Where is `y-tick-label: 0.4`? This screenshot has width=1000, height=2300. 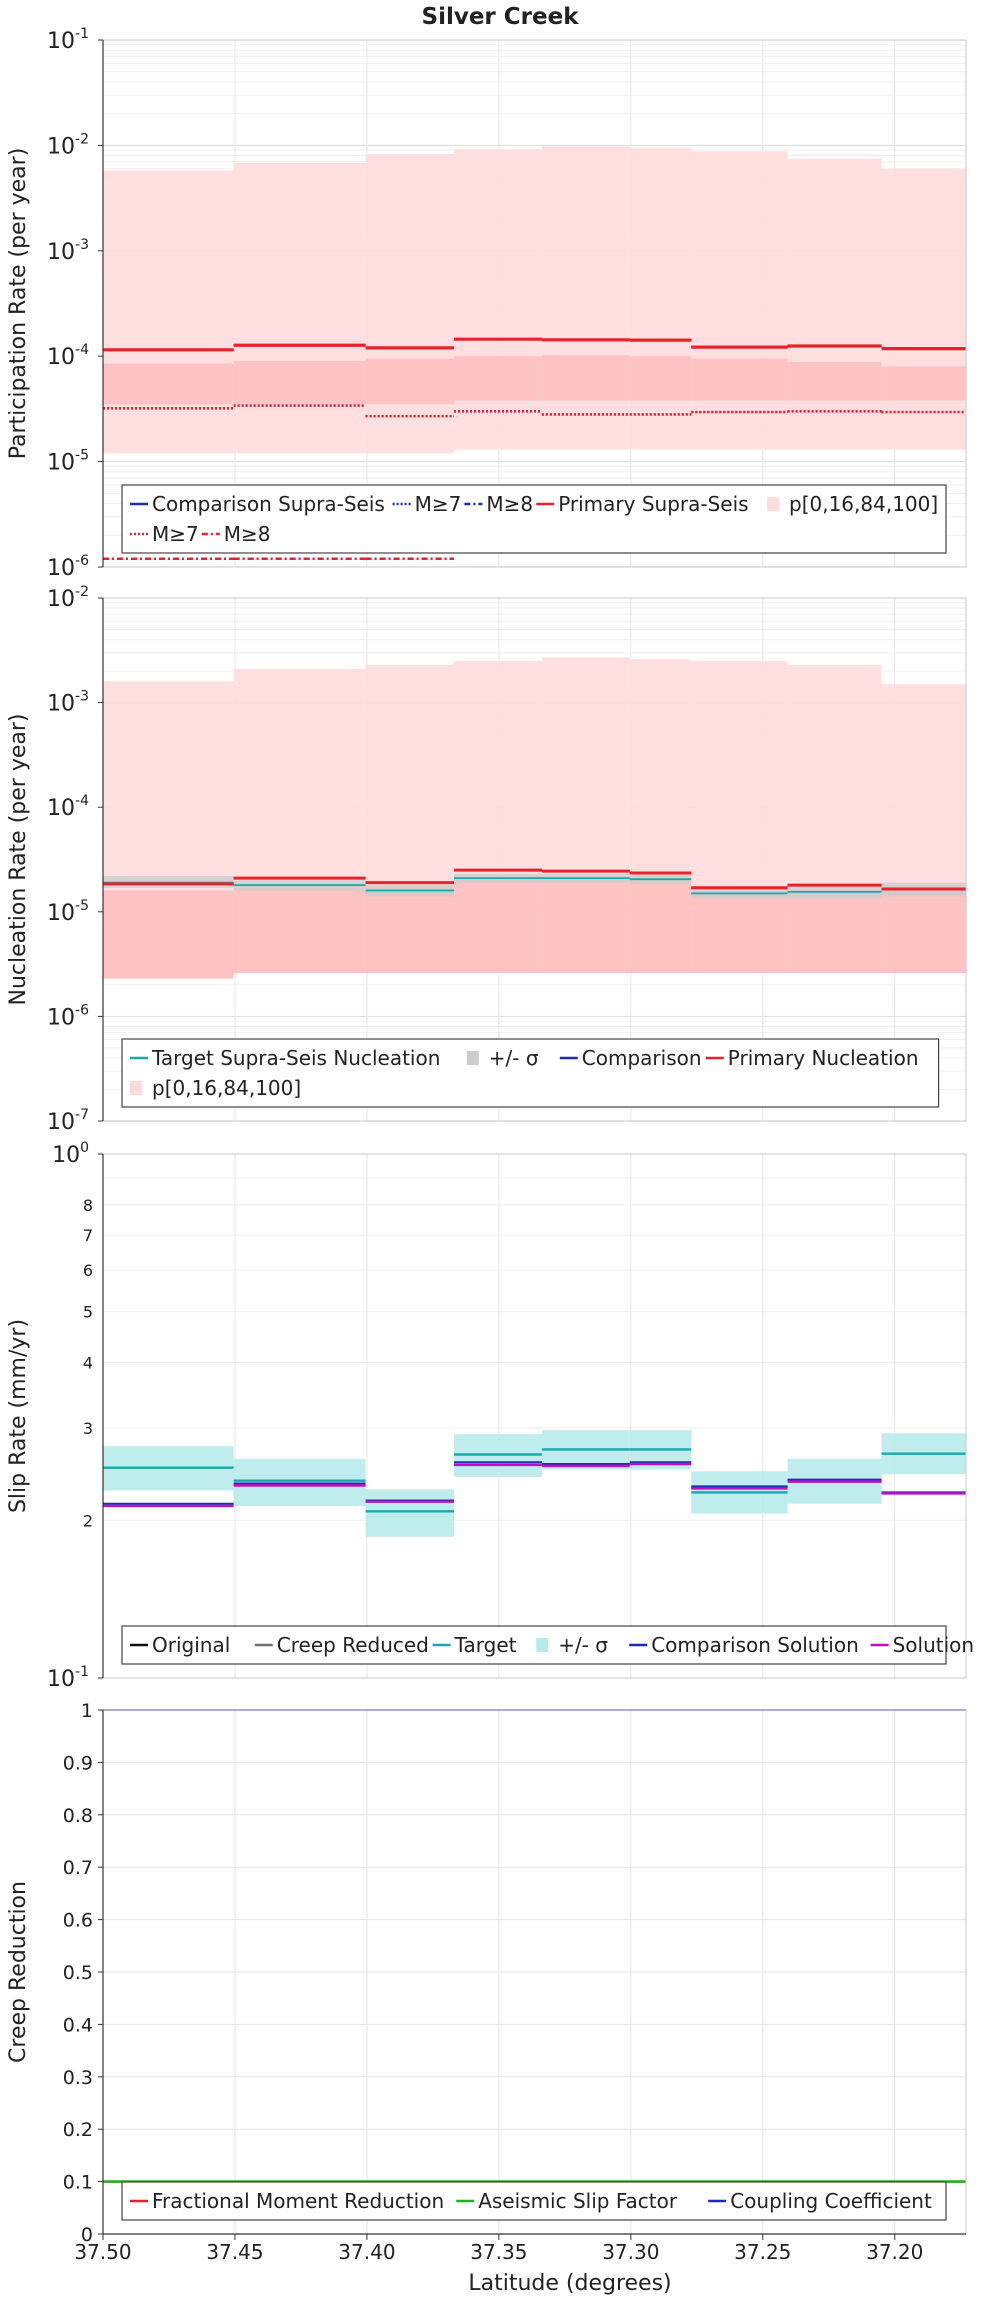 y-tick-label: 0.4 is located at coordinates (78, 2025).